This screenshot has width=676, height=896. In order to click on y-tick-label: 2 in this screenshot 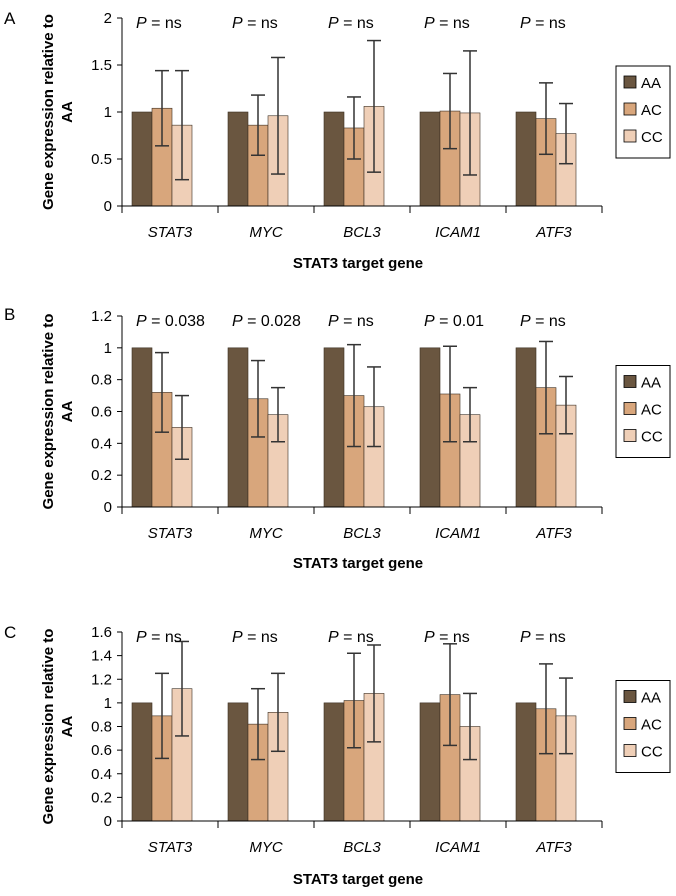, I will do `click(108, 18)`.